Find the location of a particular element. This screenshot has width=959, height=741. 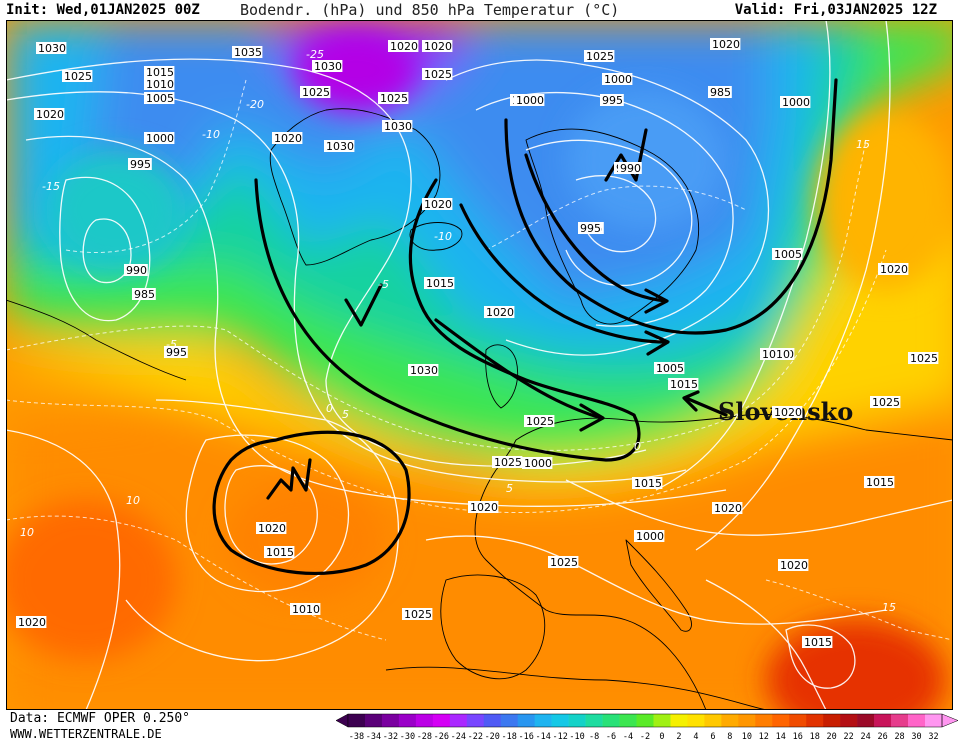

pressure-label: 1010 is located at coordinates (159, 84).